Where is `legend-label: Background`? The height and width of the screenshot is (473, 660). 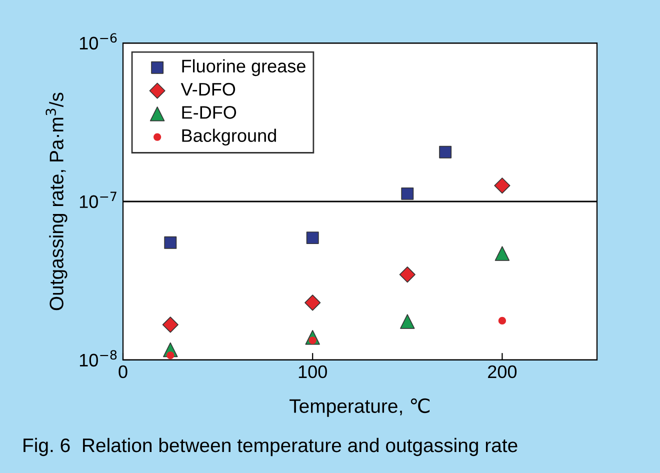
legend-label: Background is located at coordinates (229, 137).